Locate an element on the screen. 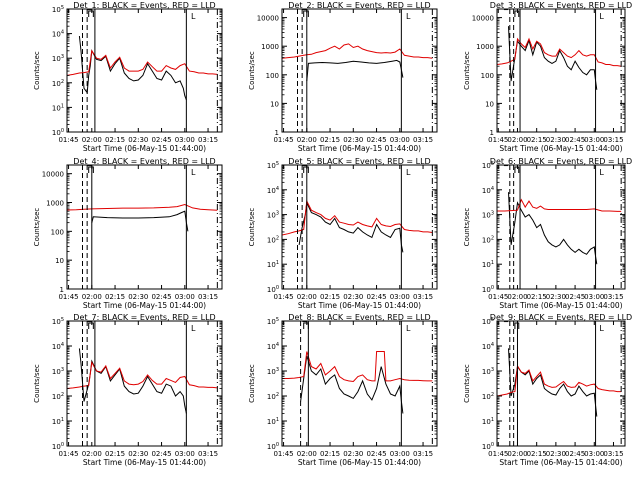 This screenshot has width=640, height=480. chart-title: Det_3: BLACK = Events, RED = LLD is located at coordinates (561, 5).